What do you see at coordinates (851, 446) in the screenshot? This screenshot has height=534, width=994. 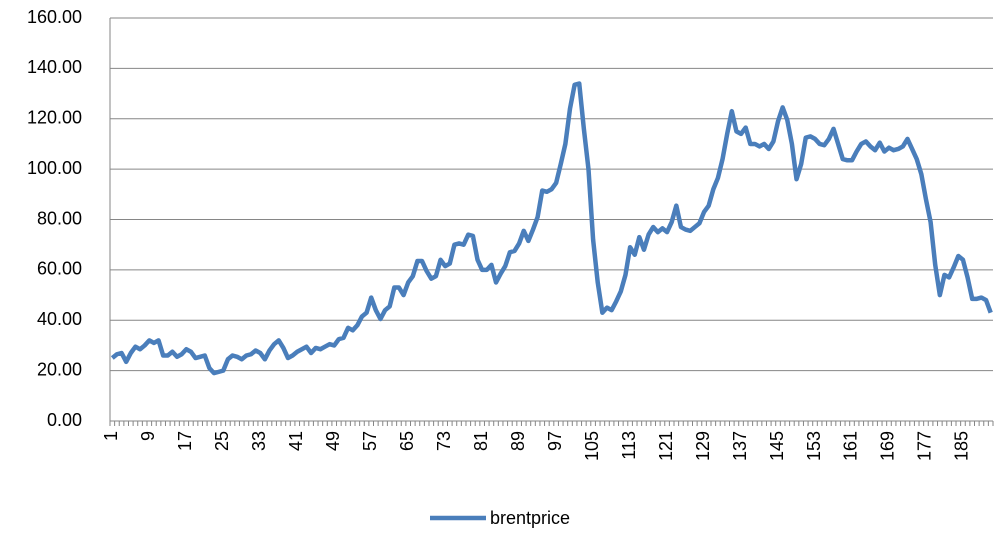 I see `x-tick-label: 161` at bounding box center [851, 446].